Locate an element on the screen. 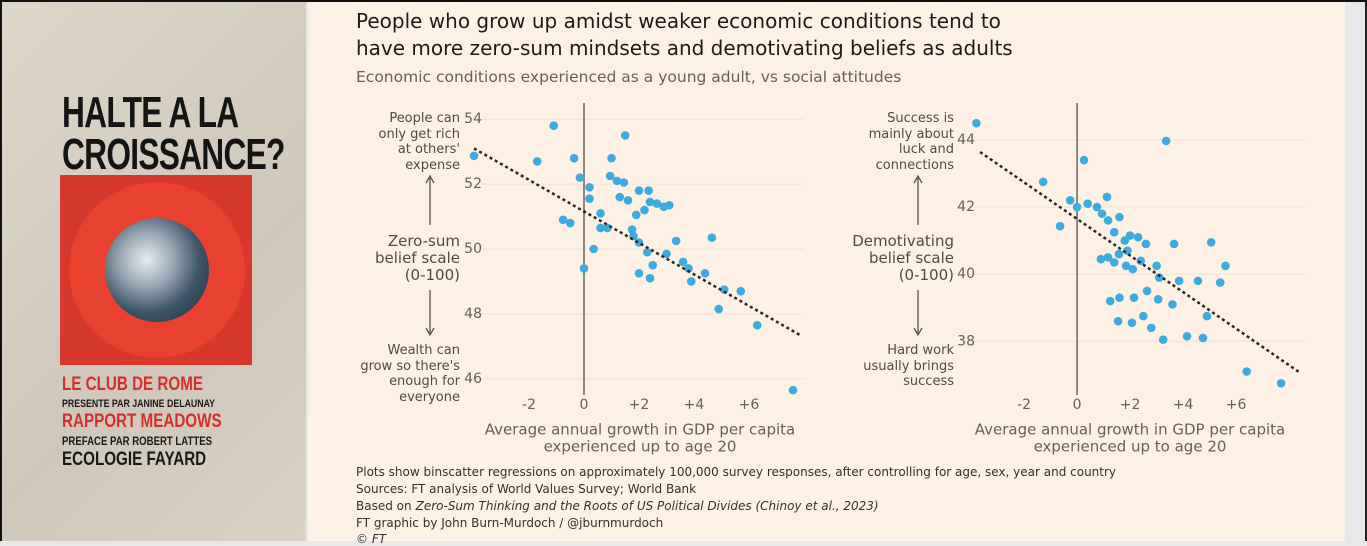 This screenshot has width=1367, height=546. cover-text: ECOLOGIE FAYARD is located at coordinates (134, 459).